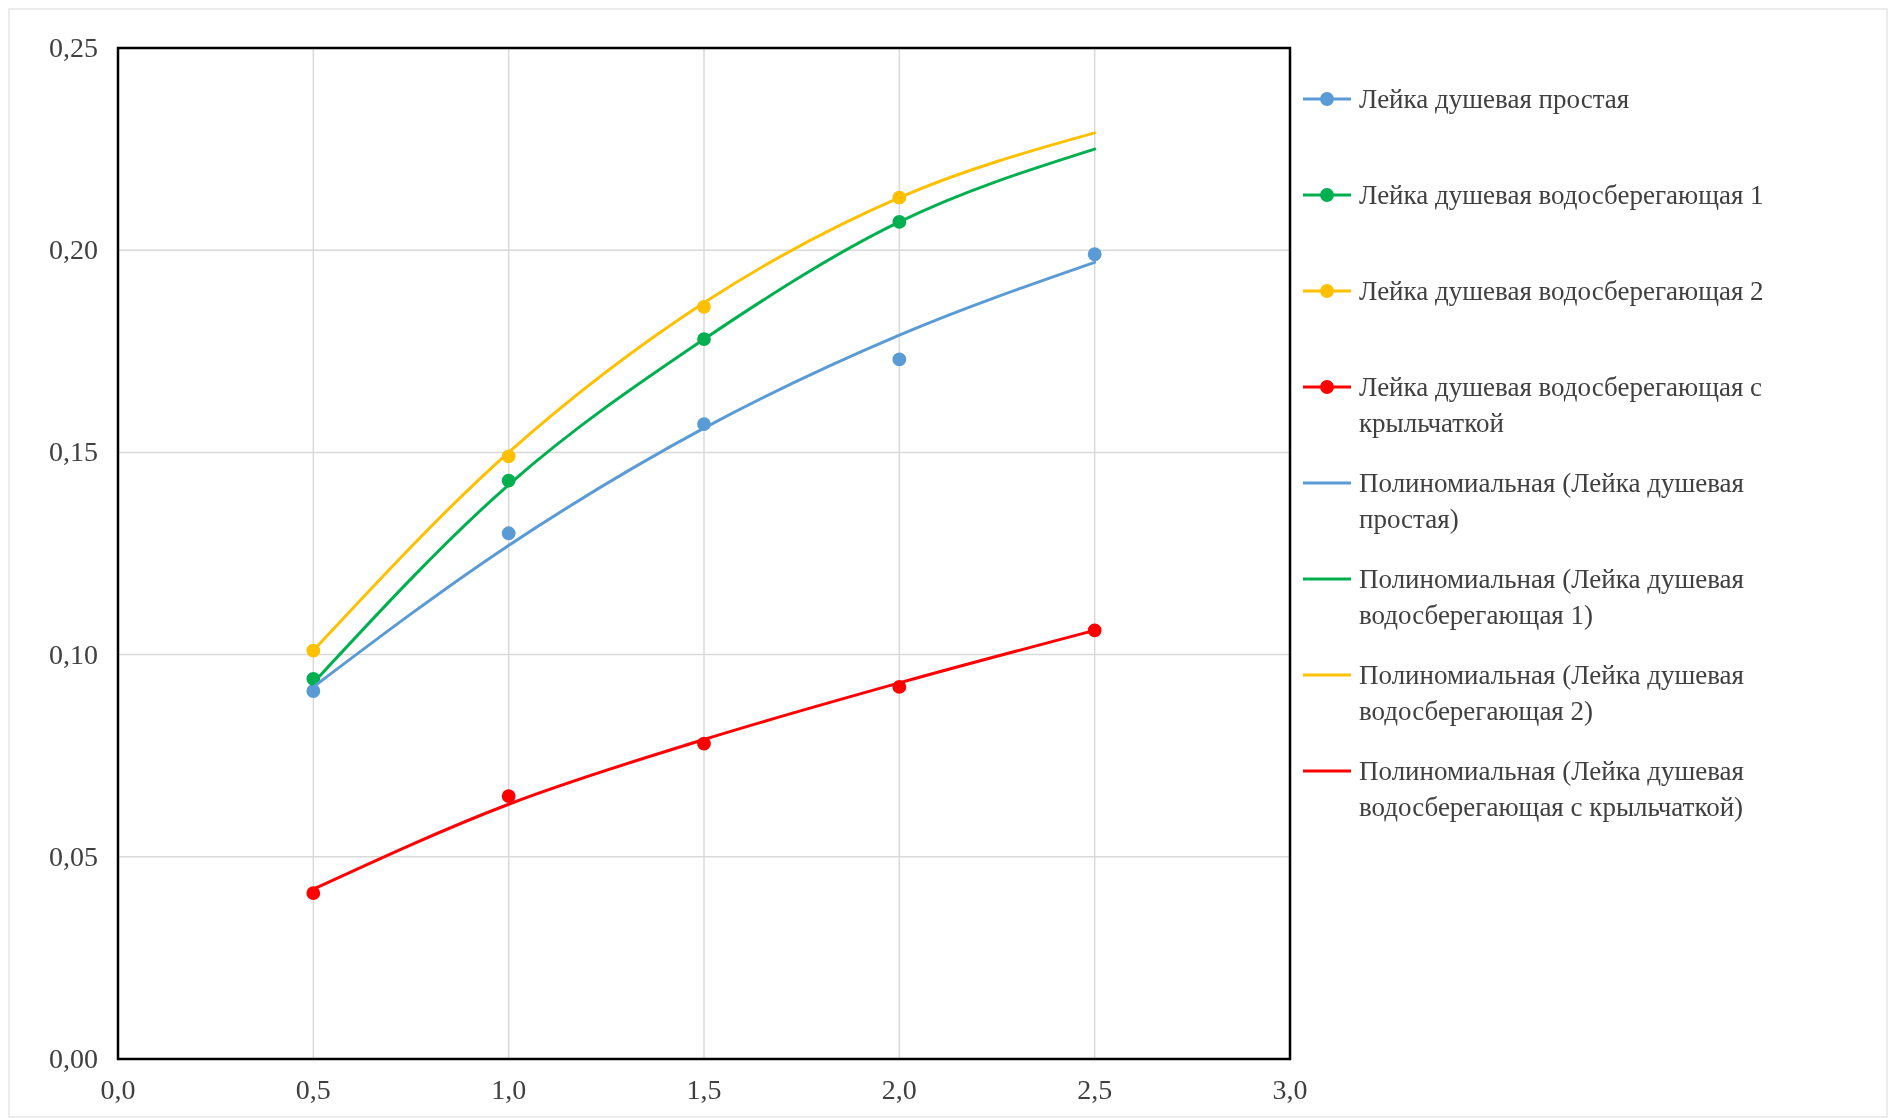 The height and width of the screenshot is (1118, 1888). What do you see at coordinates (313, 1089) in the screenshot?
I see `x-tick-label: 0,5` at bounding box center [313, 1089].